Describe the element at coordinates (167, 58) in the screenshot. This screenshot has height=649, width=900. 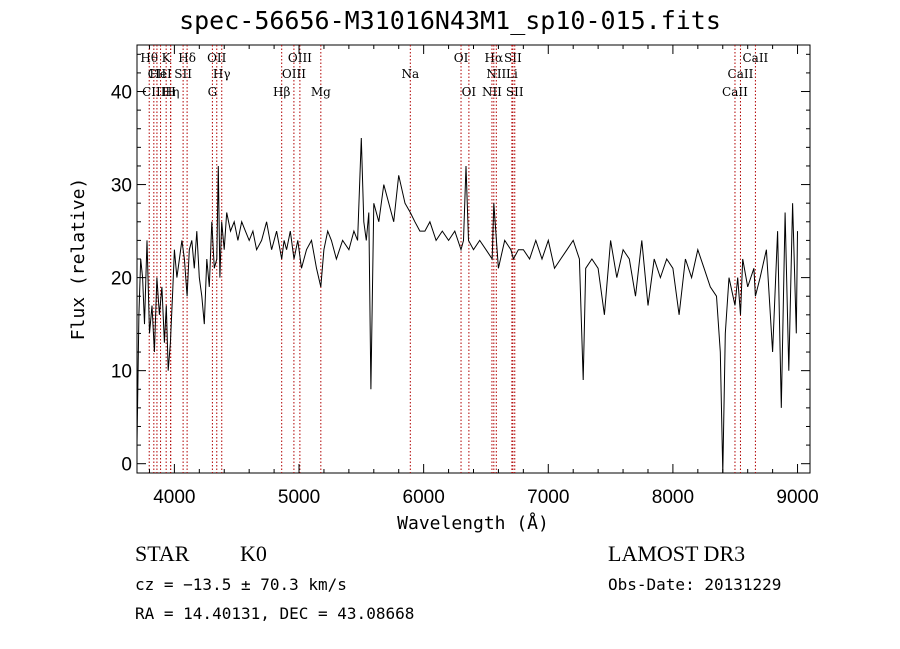
I see `line-marker-label: K` at that location.